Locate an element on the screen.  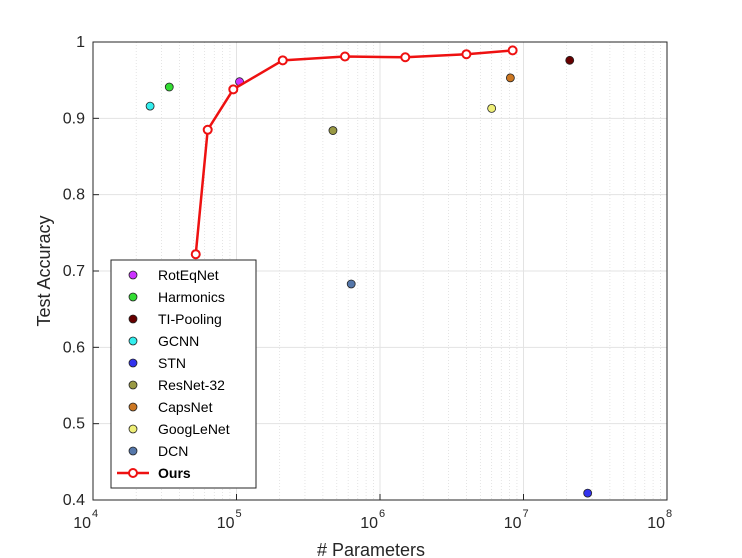
legend-label-stn: STN is located at coordinates (172, 363).